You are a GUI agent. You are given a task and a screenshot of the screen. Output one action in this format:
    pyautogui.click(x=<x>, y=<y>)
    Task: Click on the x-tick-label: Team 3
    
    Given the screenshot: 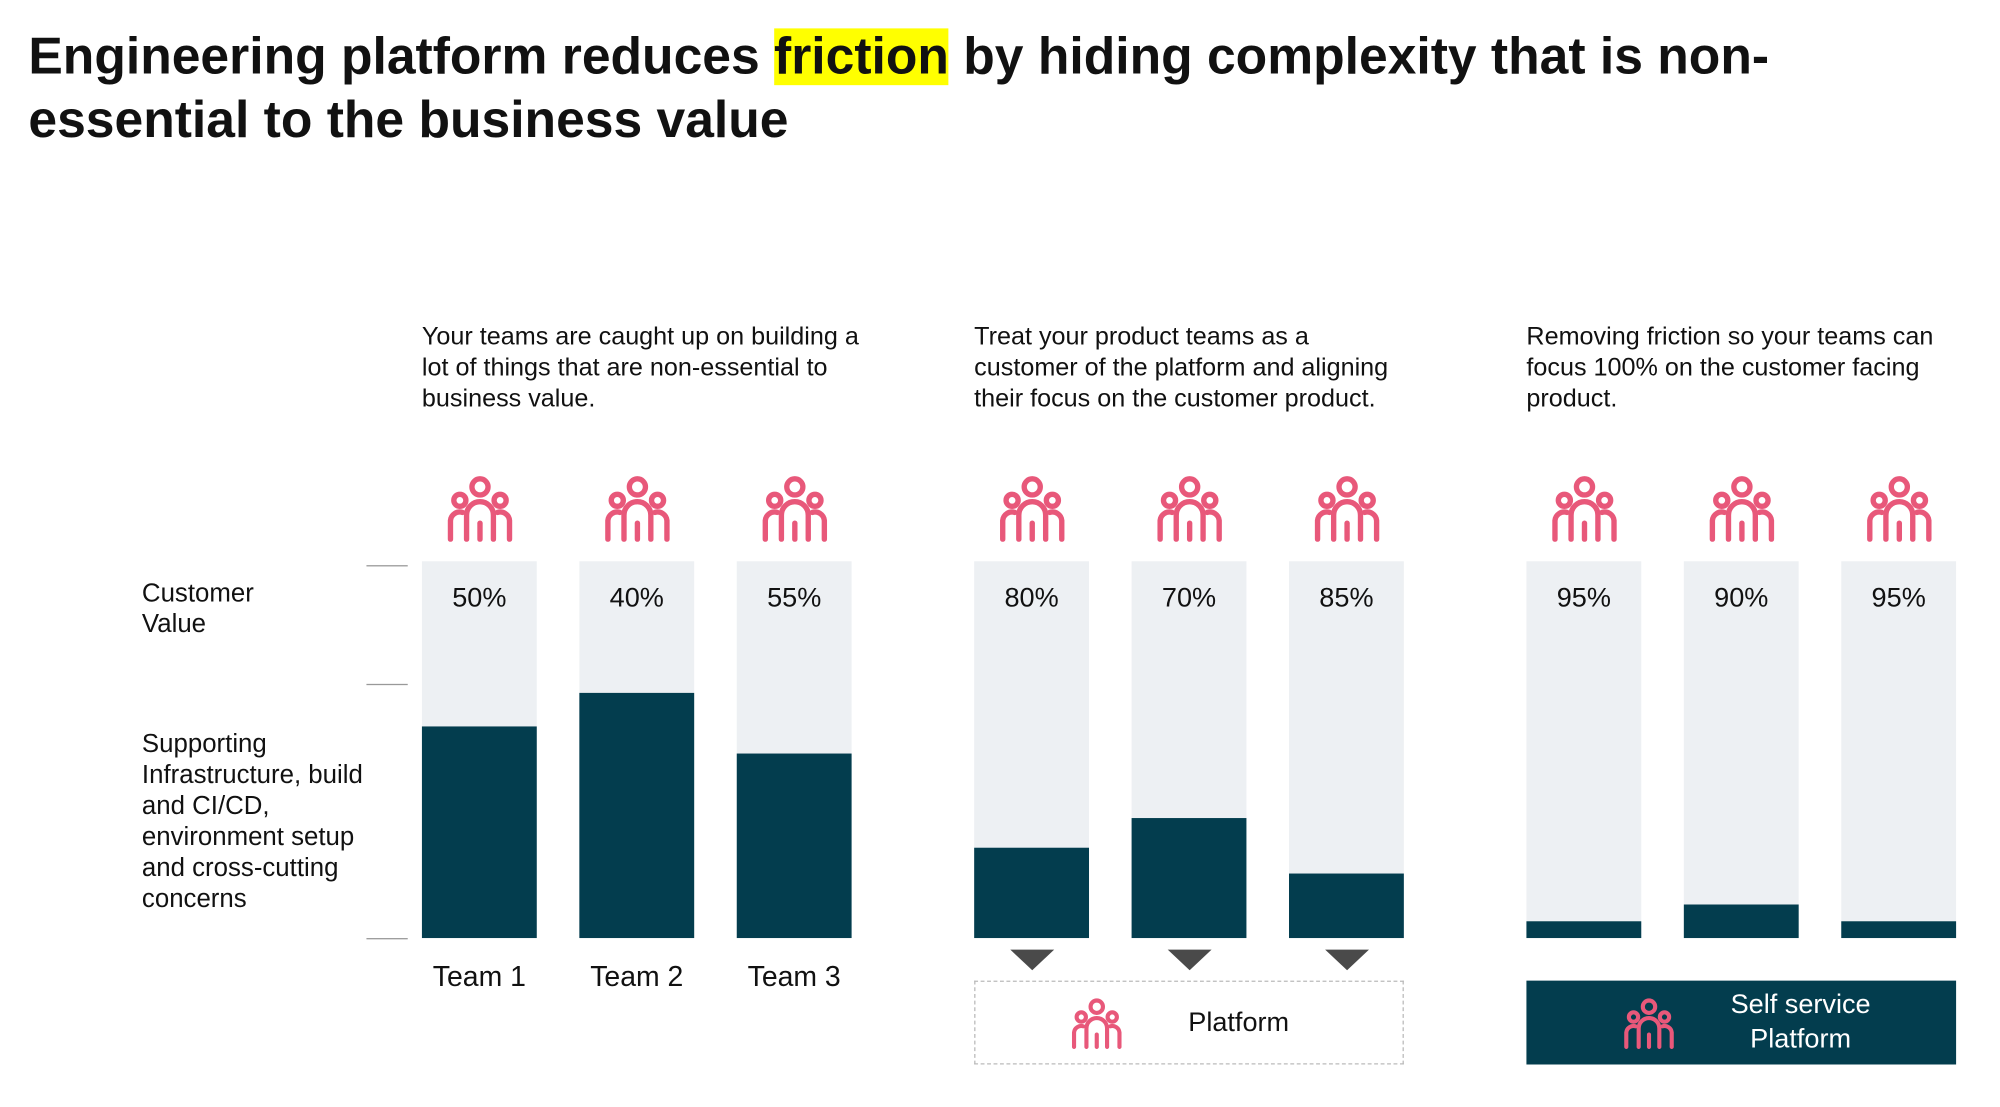 What is the action you would take?
    pyautogui.click(x=794, y=976)
    